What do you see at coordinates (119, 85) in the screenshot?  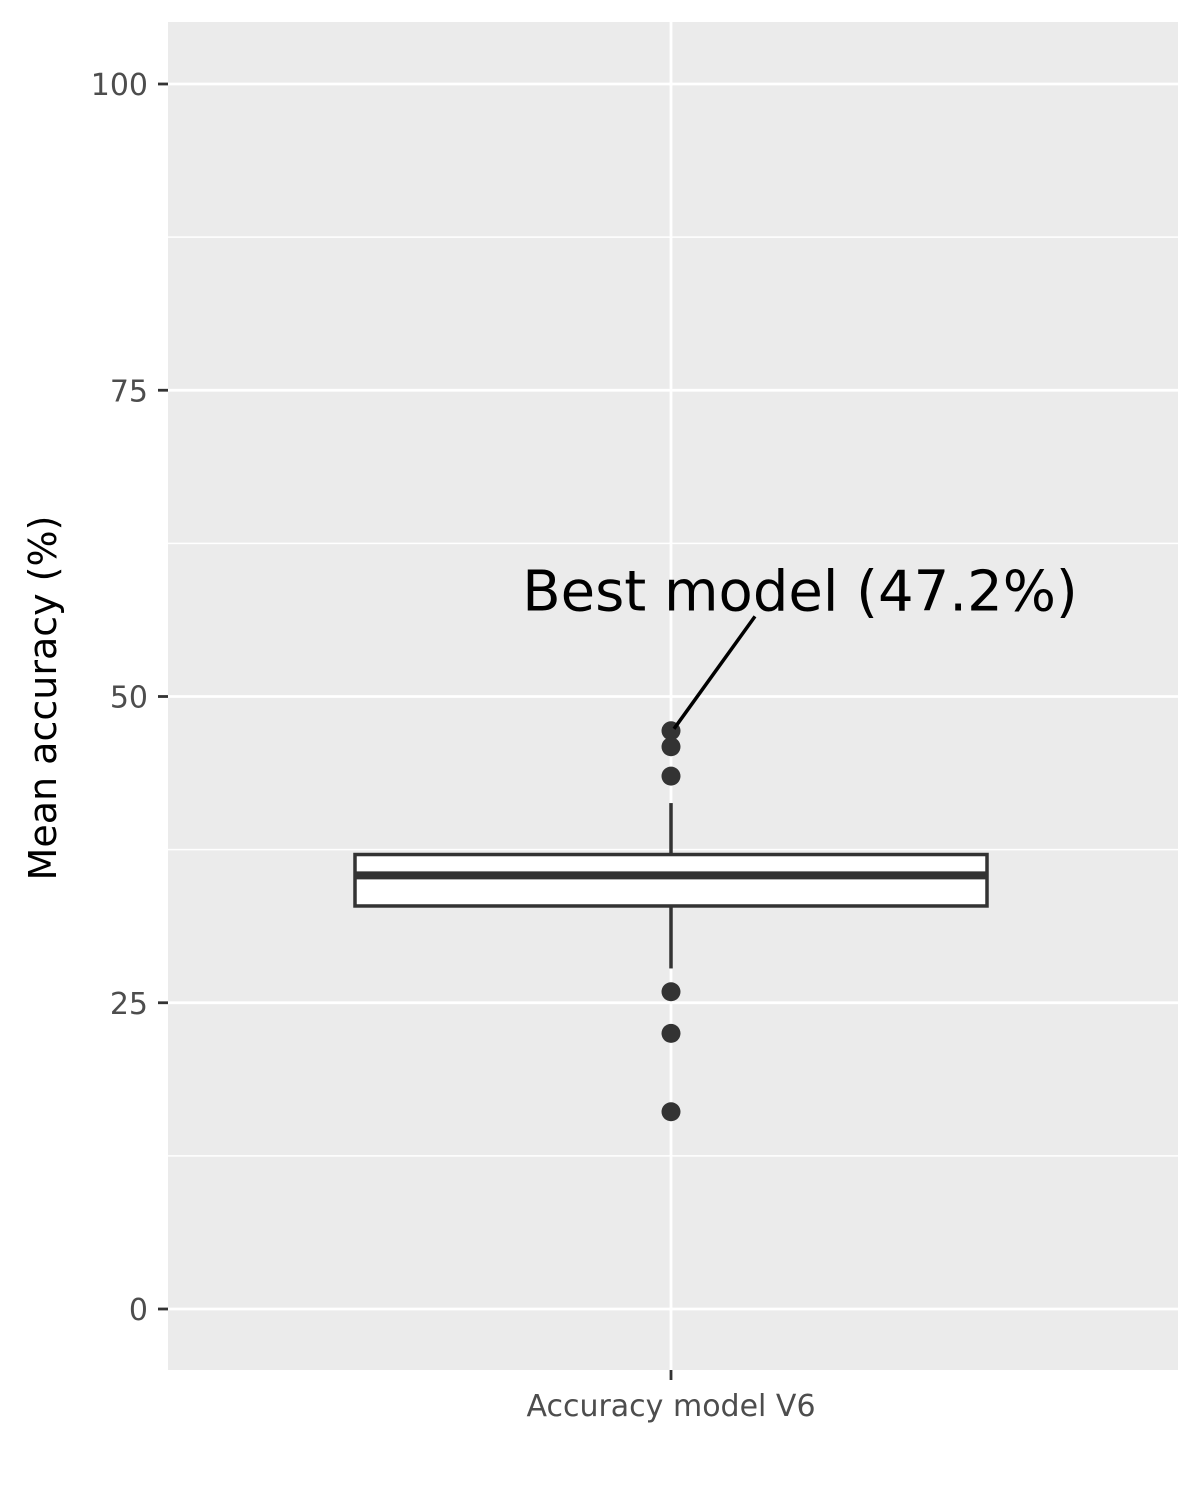 I see `y-tick-label: 100` at bounding box center [119, 85].